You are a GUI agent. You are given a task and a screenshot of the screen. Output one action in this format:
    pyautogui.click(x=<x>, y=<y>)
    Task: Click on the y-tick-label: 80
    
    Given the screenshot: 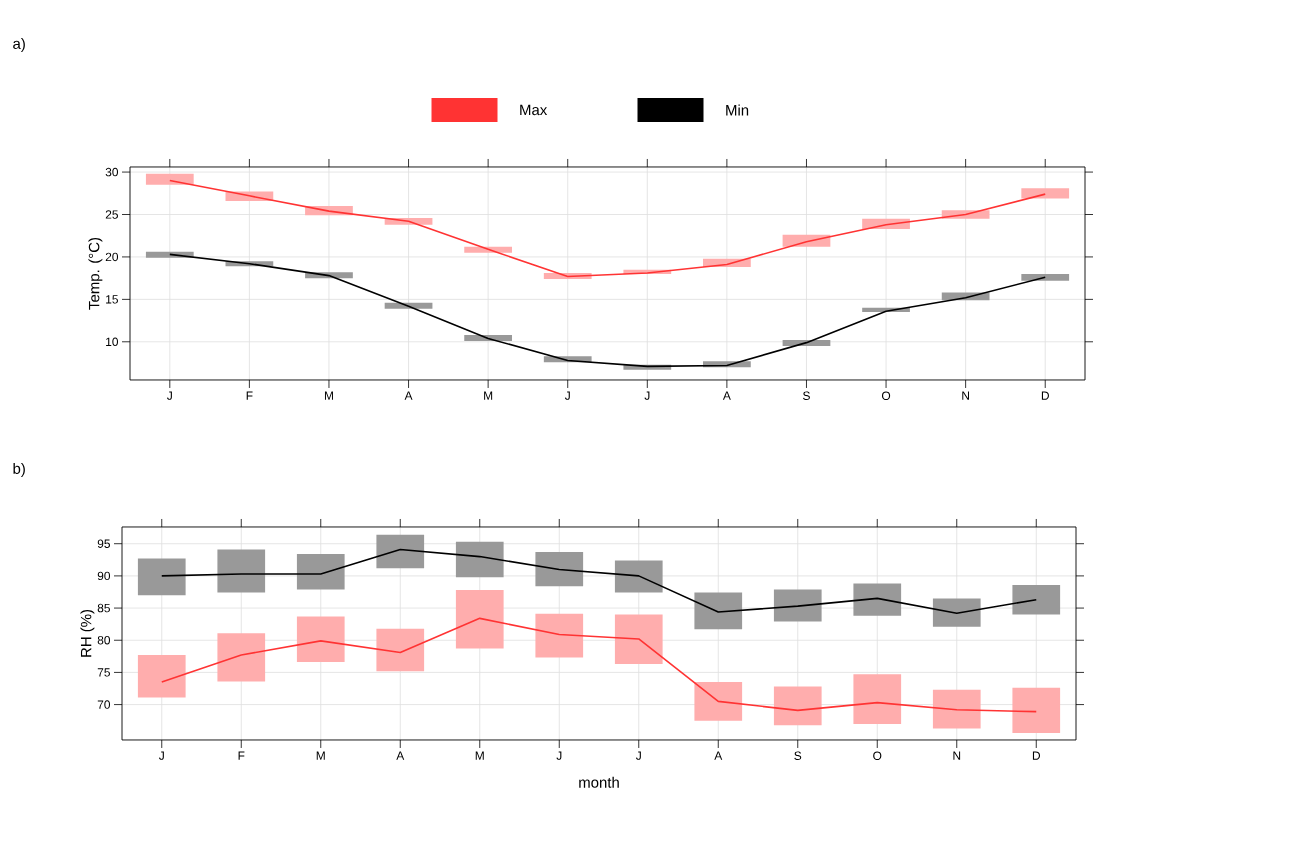 What is the action you would take?
    pyautogui.click(x=104, y=640)
    